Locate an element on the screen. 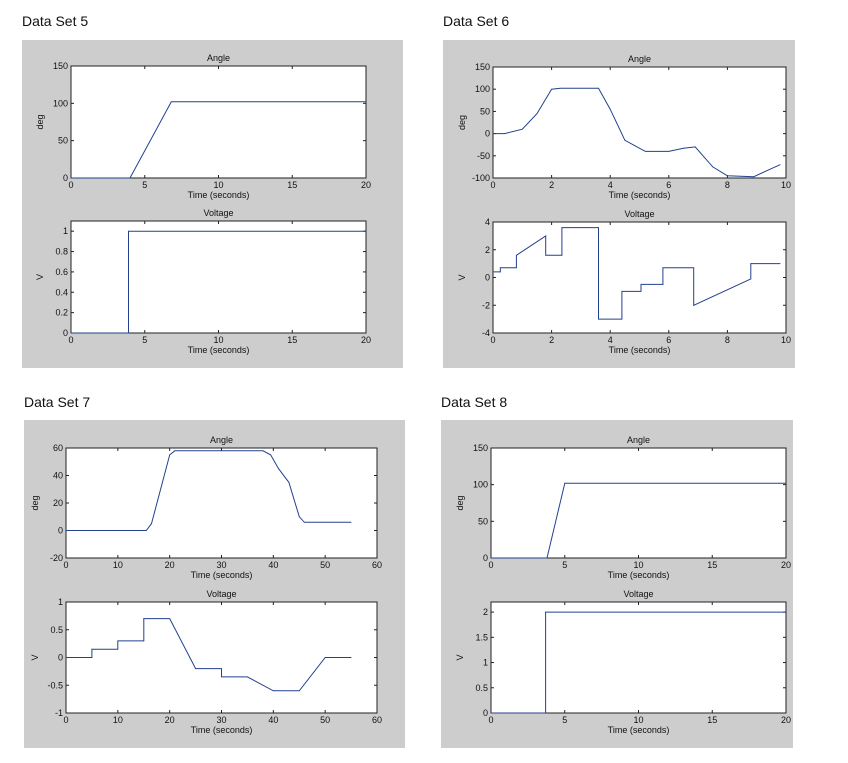 This screenshot has height=763, width=848. subplot-8-angle: 0 5 10 15 20 0 50 100 150 Angle Time (seconds) deg is located at coordinates (623, 507).